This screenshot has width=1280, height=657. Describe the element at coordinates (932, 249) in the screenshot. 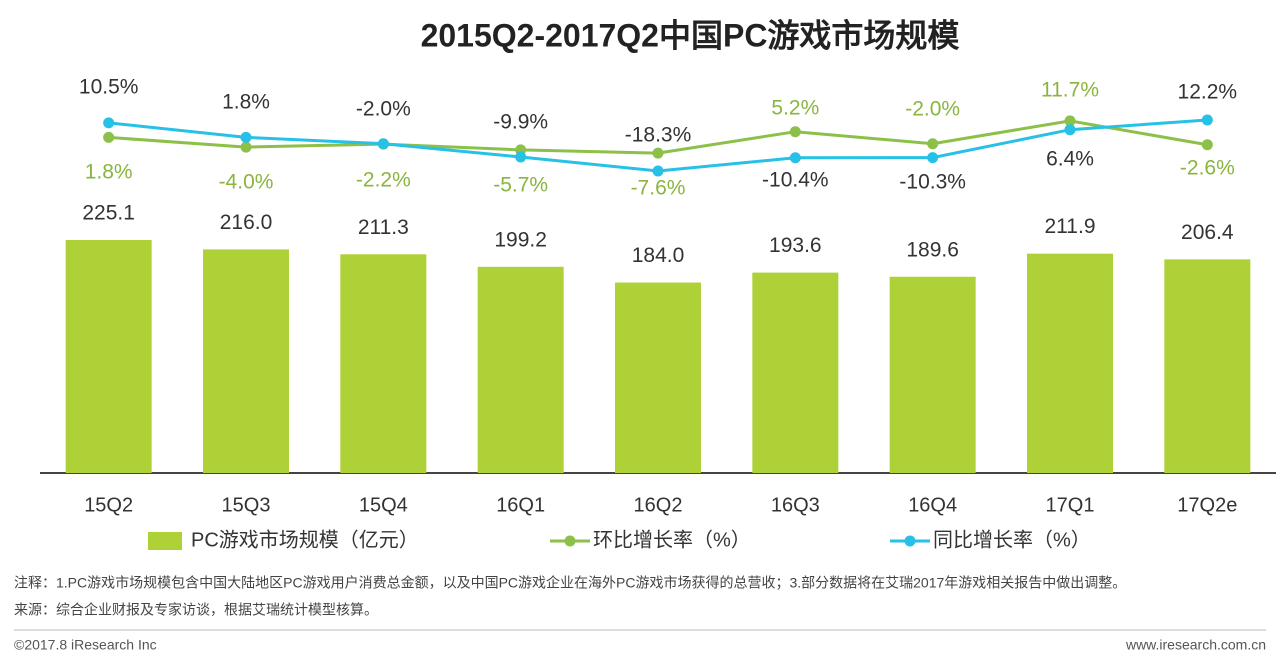

I see `bar-value-label: 189.6` at that location.